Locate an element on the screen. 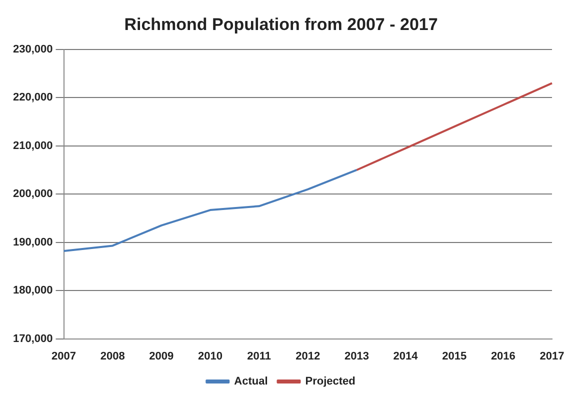 The width and height of the screenshot is (572, 402). x-tick-label: 2009 is located at coordinates (161, 356).